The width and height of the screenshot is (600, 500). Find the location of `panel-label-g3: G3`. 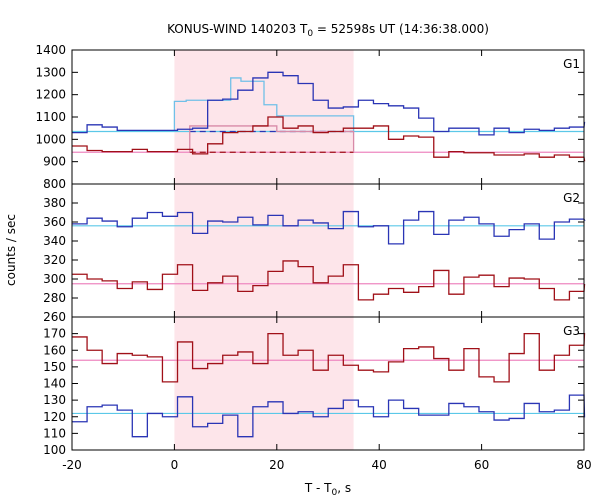

panel-label-g3: G3 is located at coordinates (571, 331).